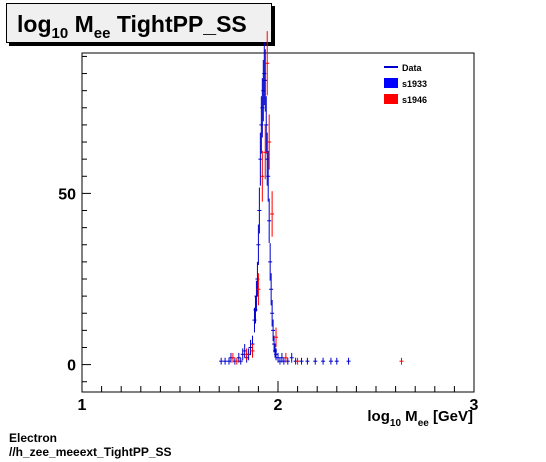 This screenshot has width=546, height=462. What do you see at coordinates (71, 366) in the screenshot?
I see `y-tick-label: 0` at bounding box center [71, 366].